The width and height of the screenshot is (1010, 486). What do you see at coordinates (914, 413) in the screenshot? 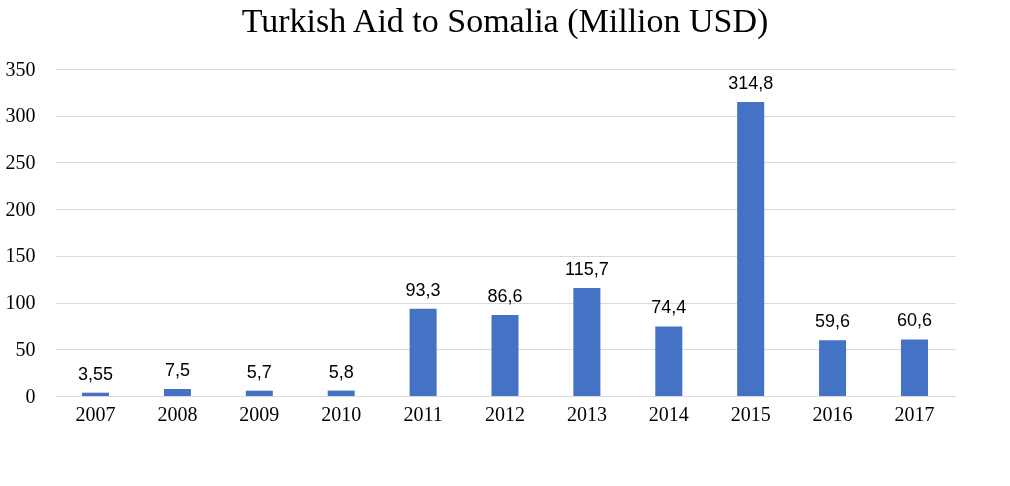
I see `x-tick-label: 2017` at bounding box center [914, 413].